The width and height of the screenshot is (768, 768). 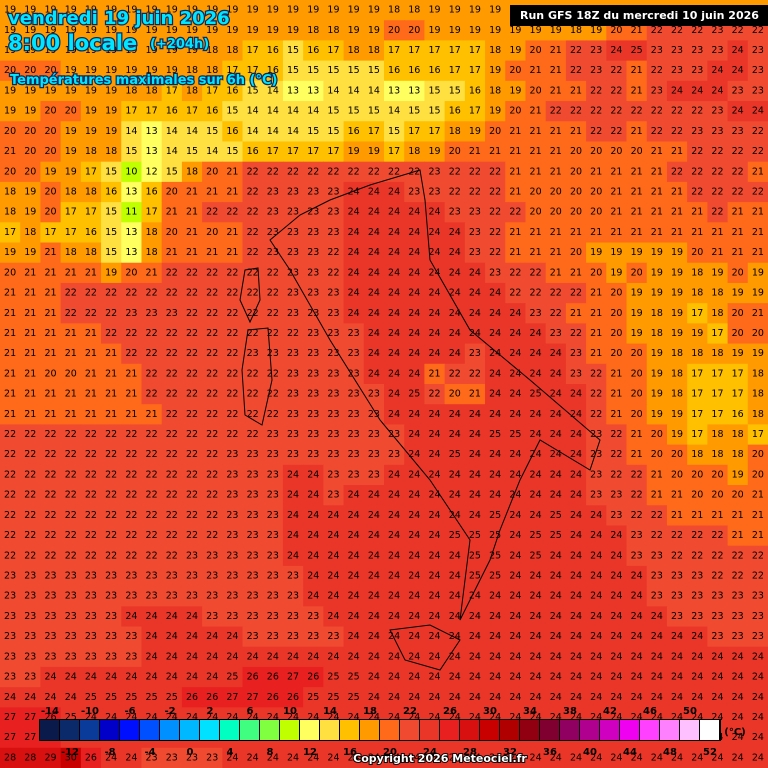 I want to click on colorbar-label: -2, so click(x=169, y=711).